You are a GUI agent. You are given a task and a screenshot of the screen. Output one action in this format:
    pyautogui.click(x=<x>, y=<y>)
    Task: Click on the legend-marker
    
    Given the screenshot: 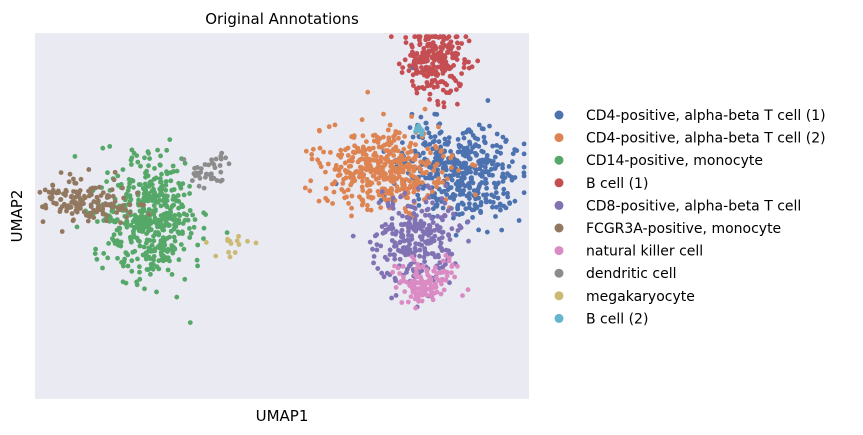 What is the action you would take?
    pyautogui.click(x=559, y=138)
    